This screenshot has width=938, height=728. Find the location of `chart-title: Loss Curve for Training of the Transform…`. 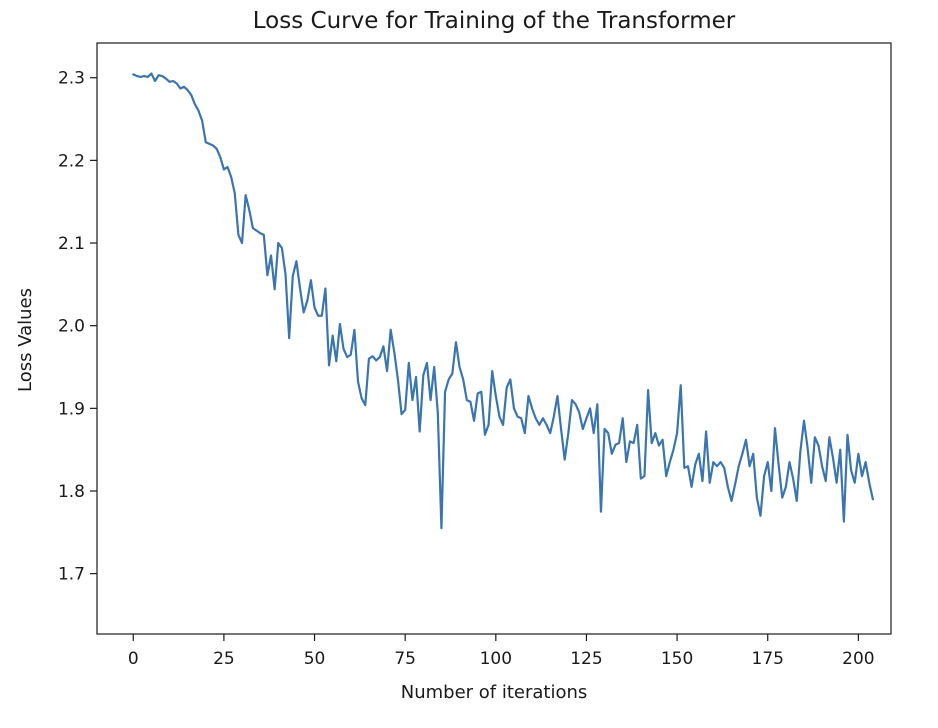

chart-title: Loss Curve for Training of the Transform… is located at coordinates (494, 21).